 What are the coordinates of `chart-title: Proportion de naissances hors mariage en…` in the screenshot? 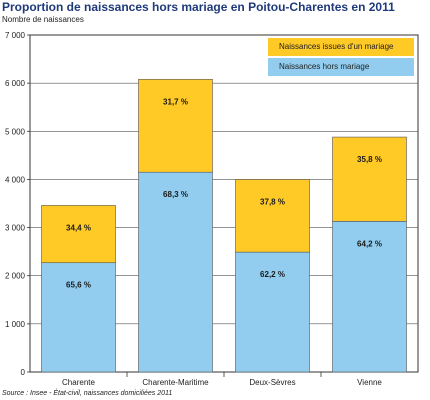 It's located at (198, 7).